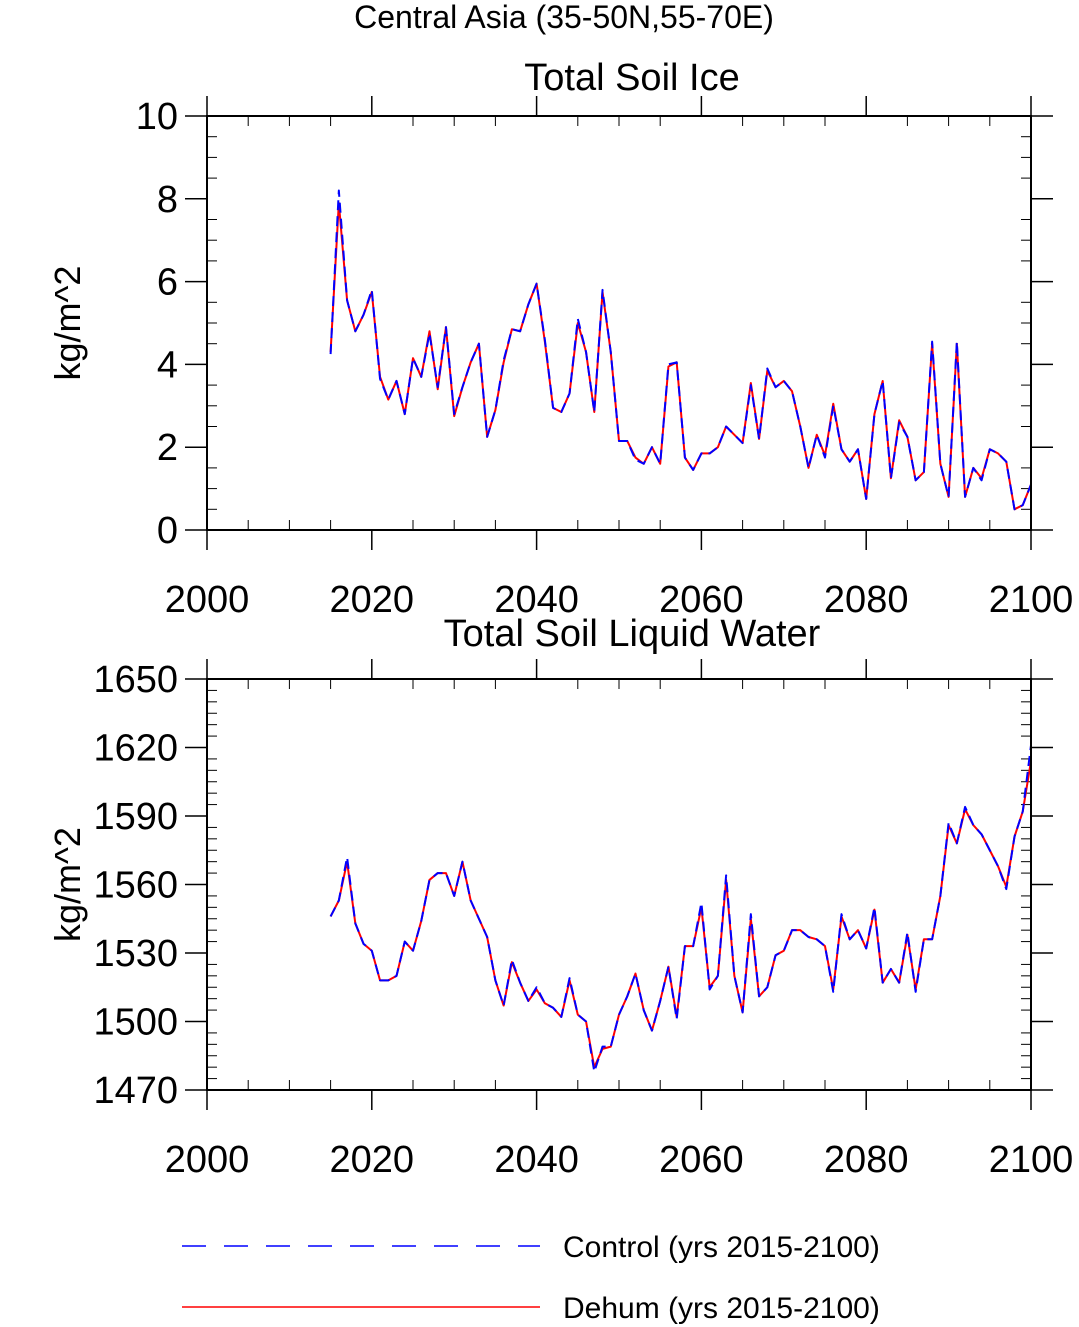 The height and width of the screenshot is (1327, 1079). What do you see at coordinates (135, 1023) in the screenshot?
I see `y-tick-label-1500: 1500` at bounding box center [135, 1023].